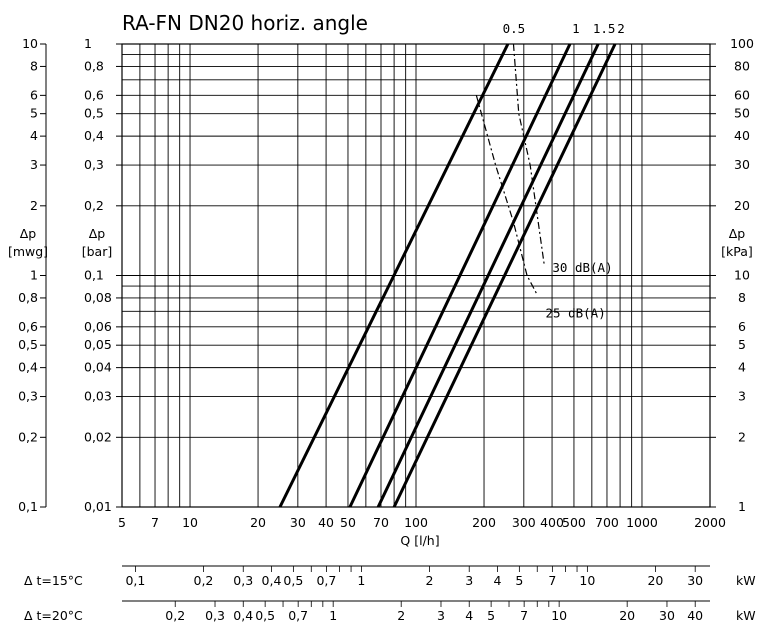  Describe the element at coordinates (742, 113) in the screenshot. I see `y-tick-label-kpa: 50` at that location.